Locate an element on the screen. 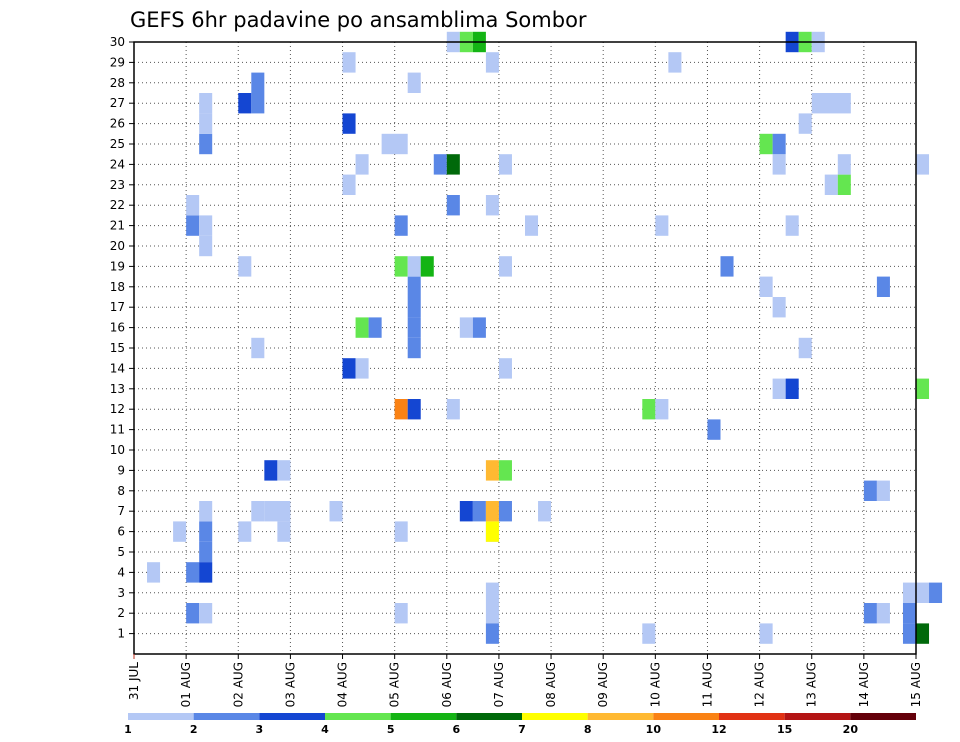 The image size is (960, 742). colorbar-label: 4 is located at coordinates (325, 729).